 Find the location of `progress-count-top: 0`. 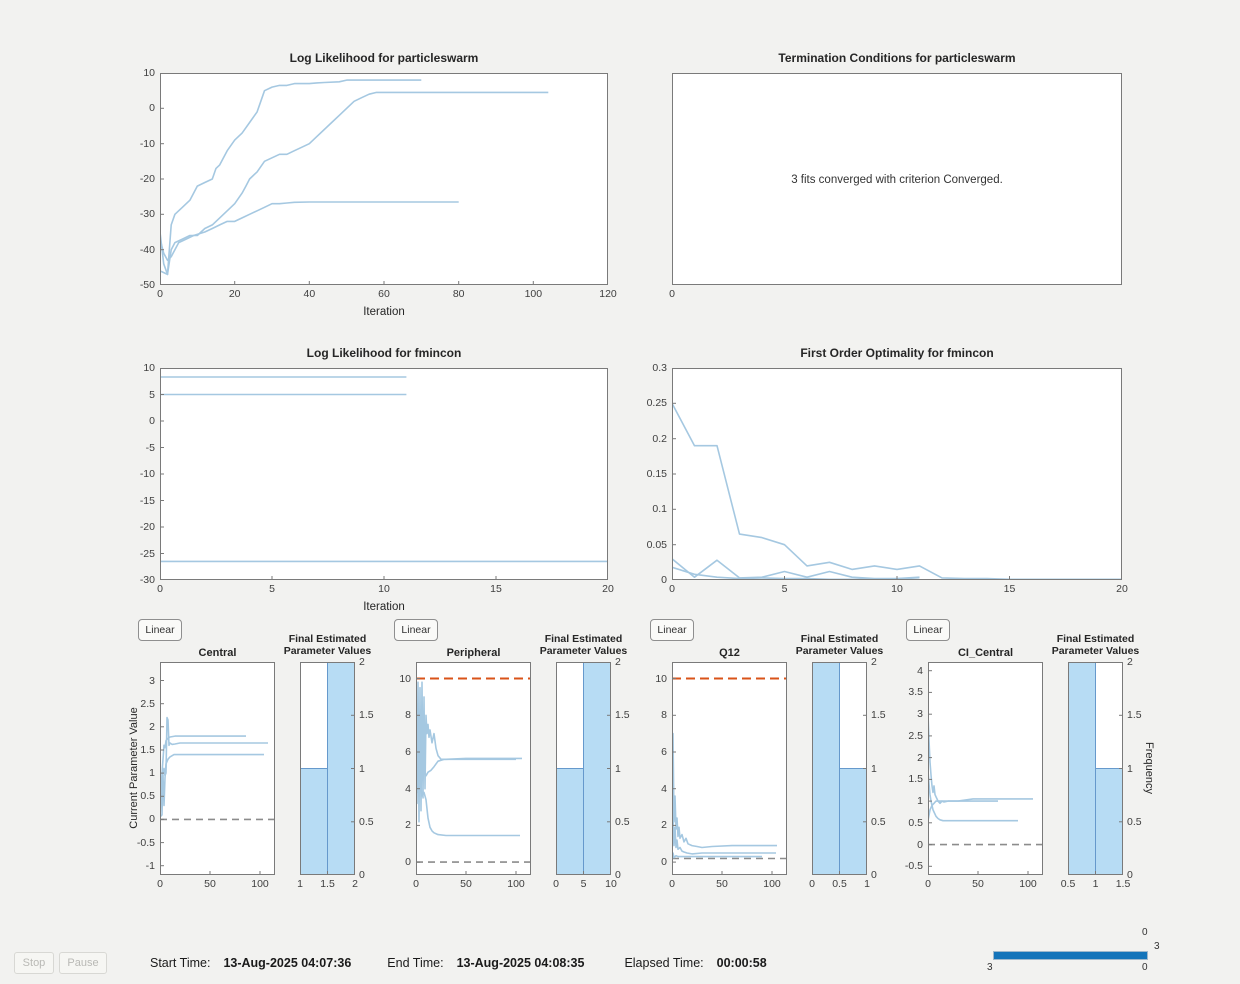

progress-count-top: 0 is located at coordinates (1145, 932).